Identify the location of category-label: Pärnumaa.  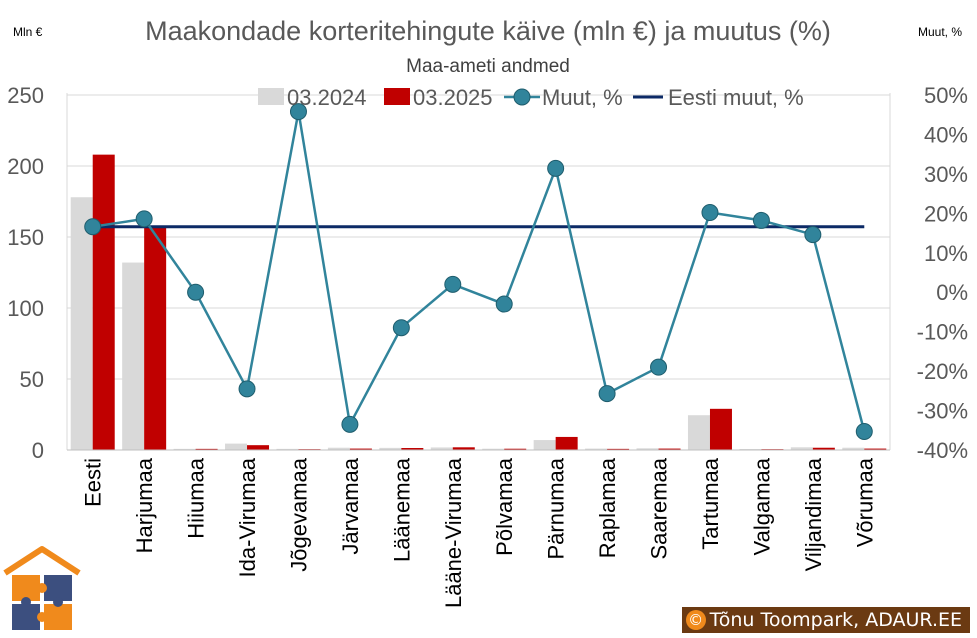
(556, 508).